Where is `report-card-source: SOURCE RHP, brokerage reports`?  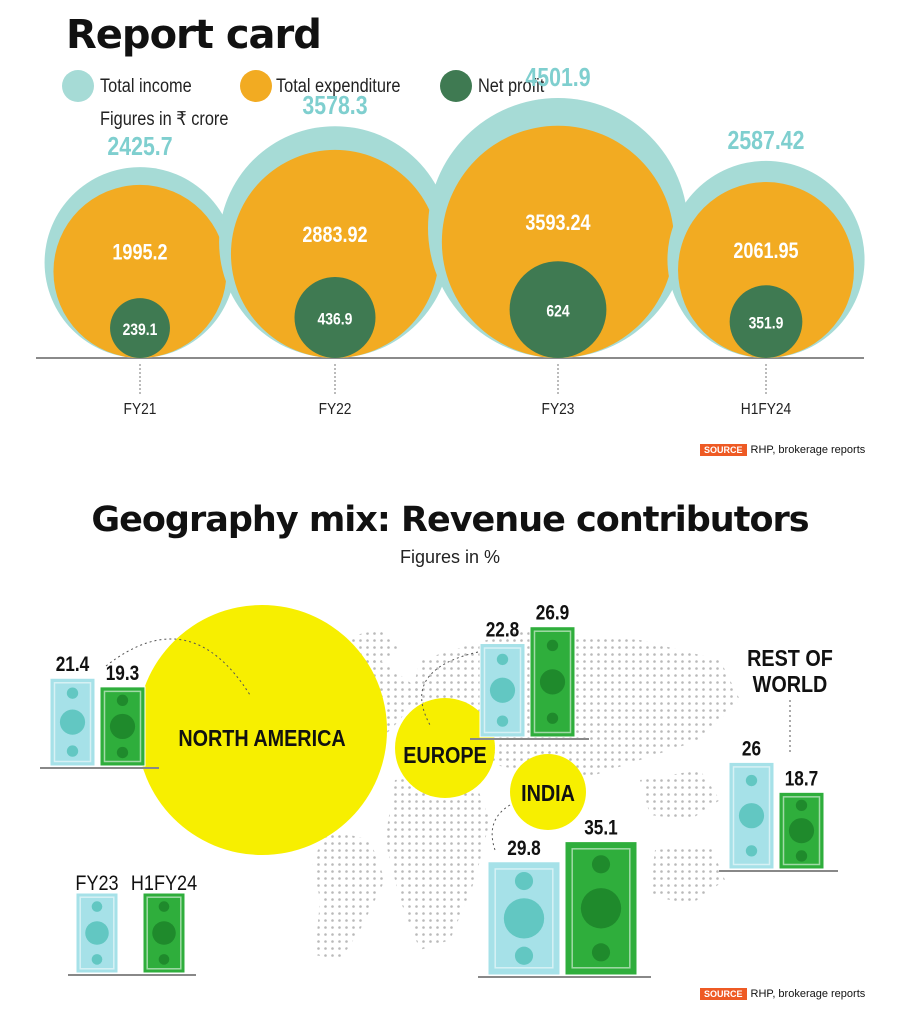 report-card-source: SOURCE RHP, brokerage reports is located at coordinates (782, 450).